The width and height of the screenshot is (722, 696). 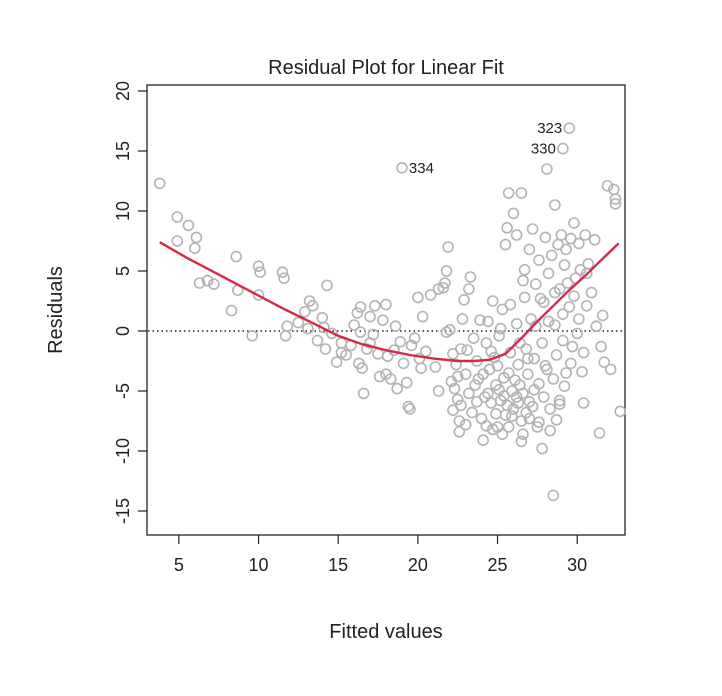 I want to click on y-tick-label: -10, so click(x=123, y=451).